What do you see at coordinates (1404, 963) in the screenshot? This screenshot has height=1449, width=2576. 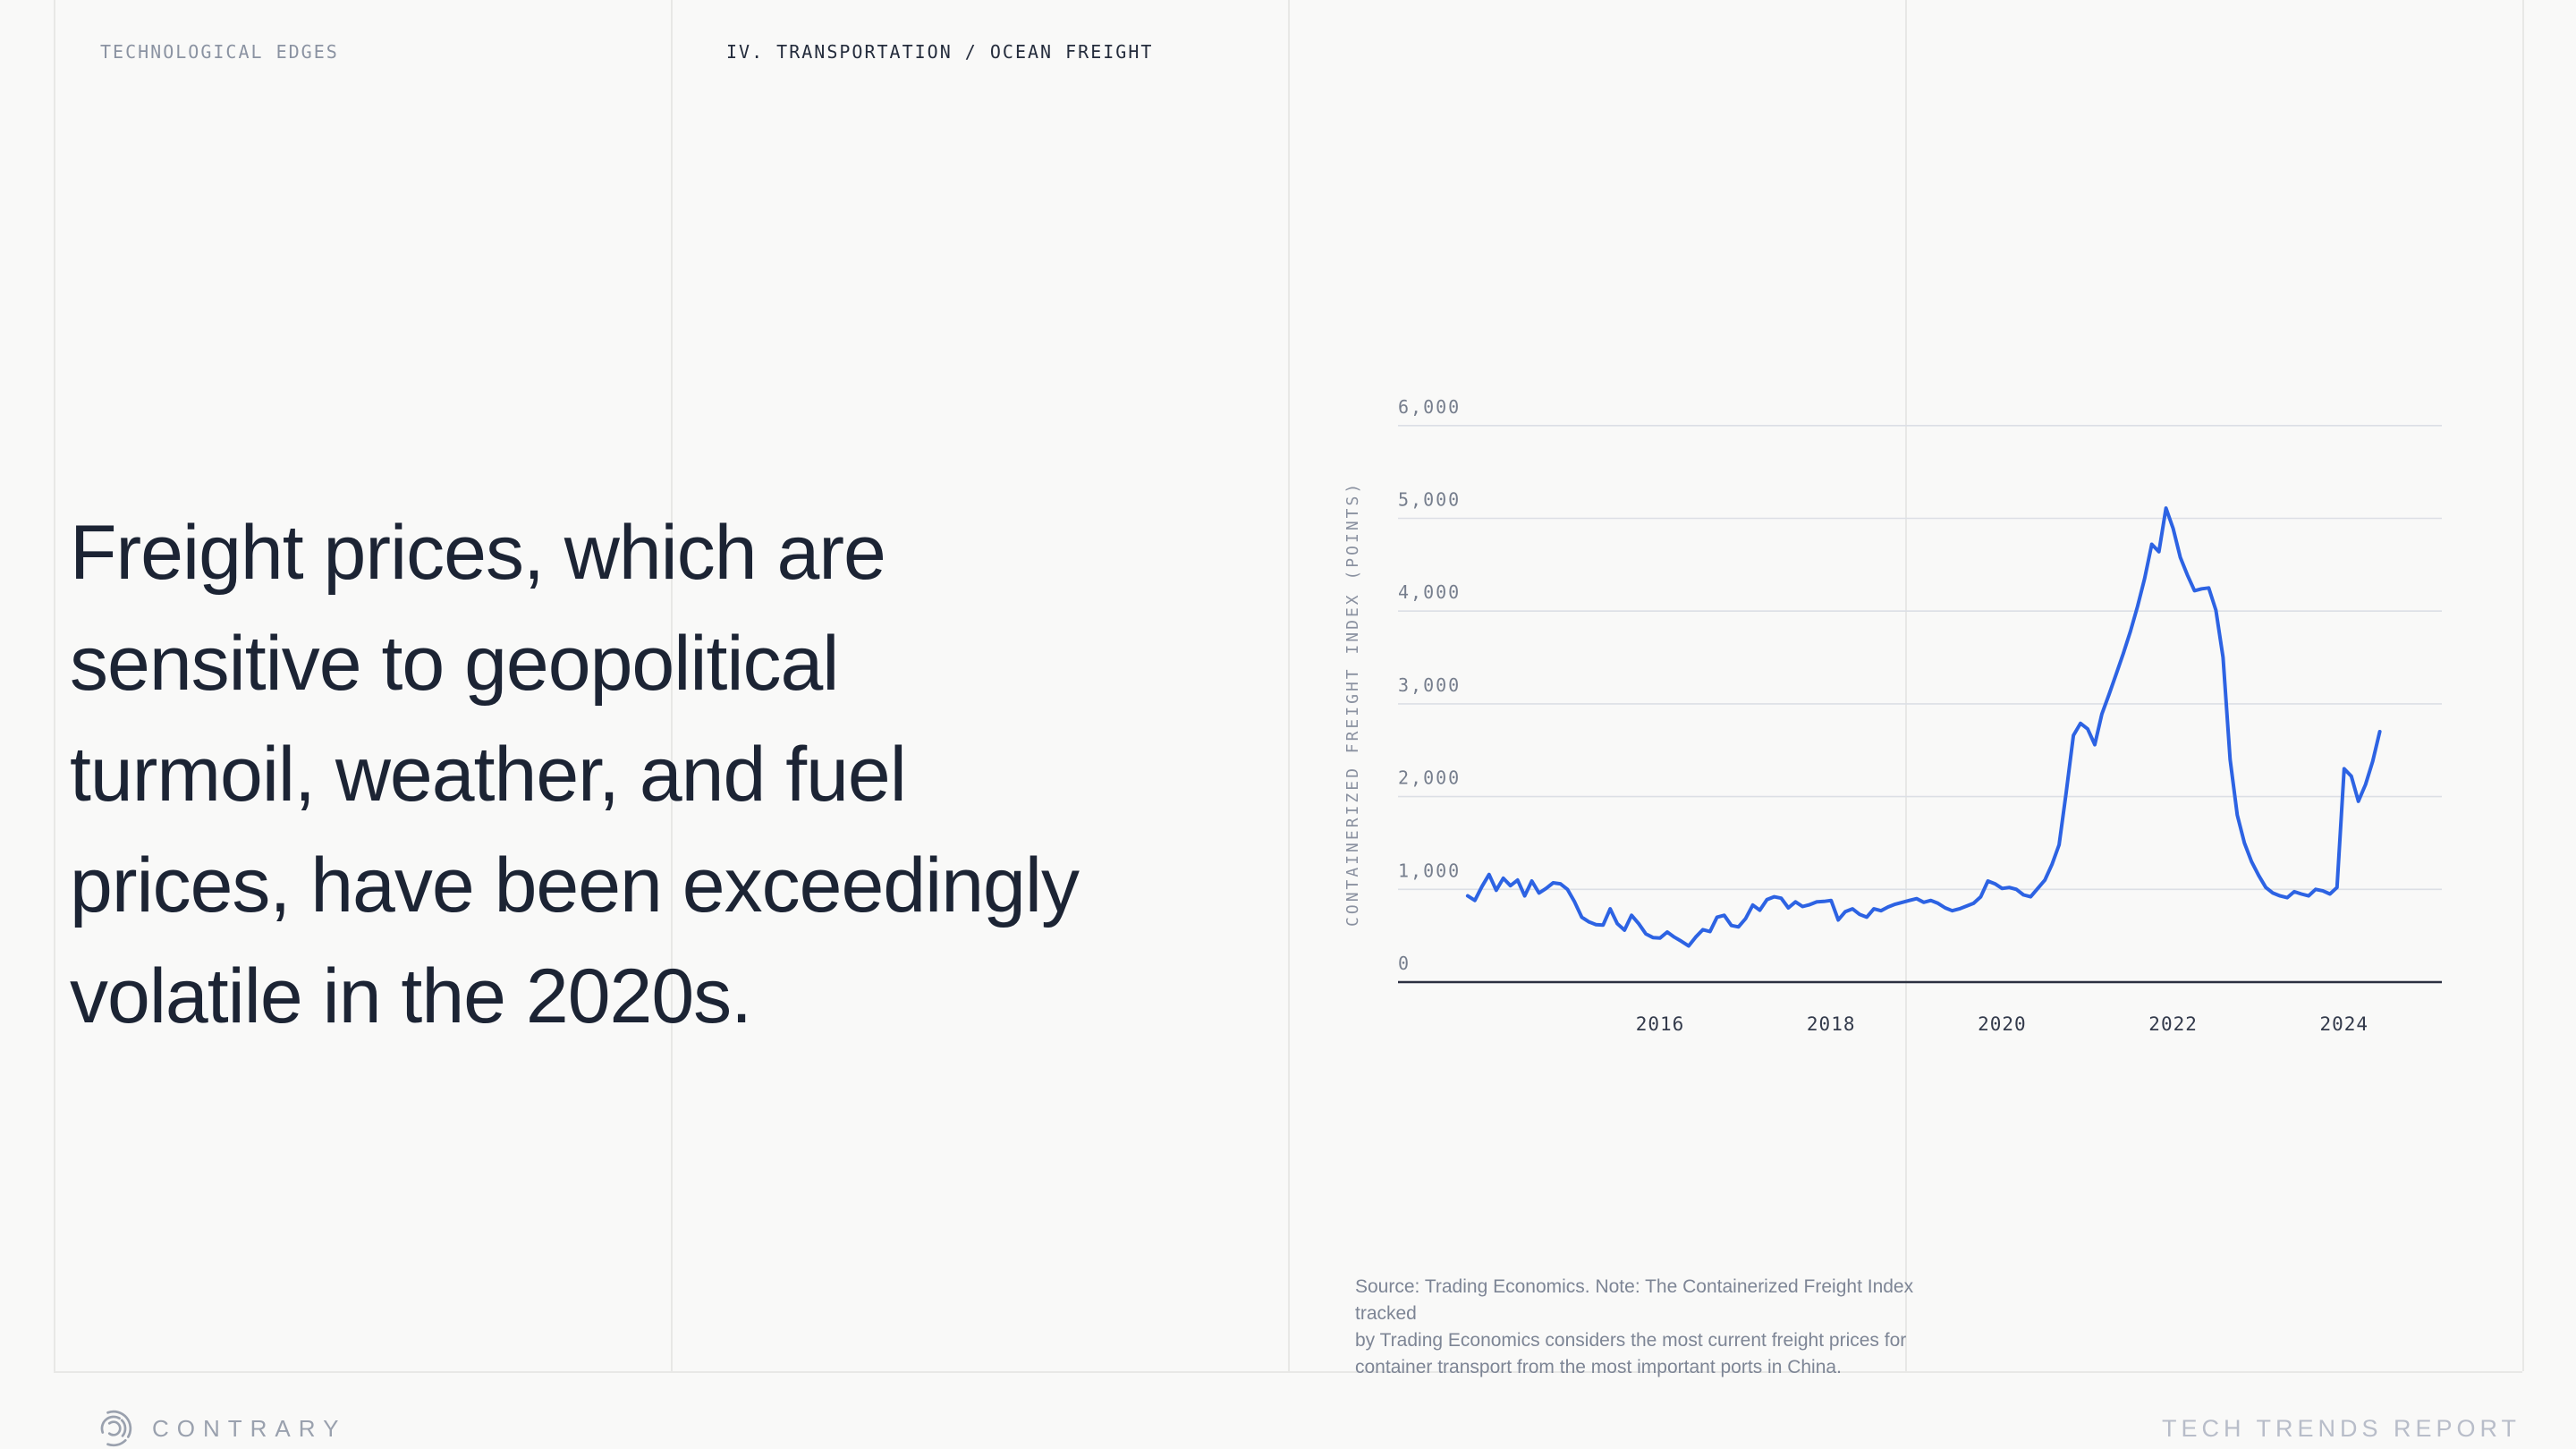 I see `y-tick-label: 0` at bounding box center [1404, 963].